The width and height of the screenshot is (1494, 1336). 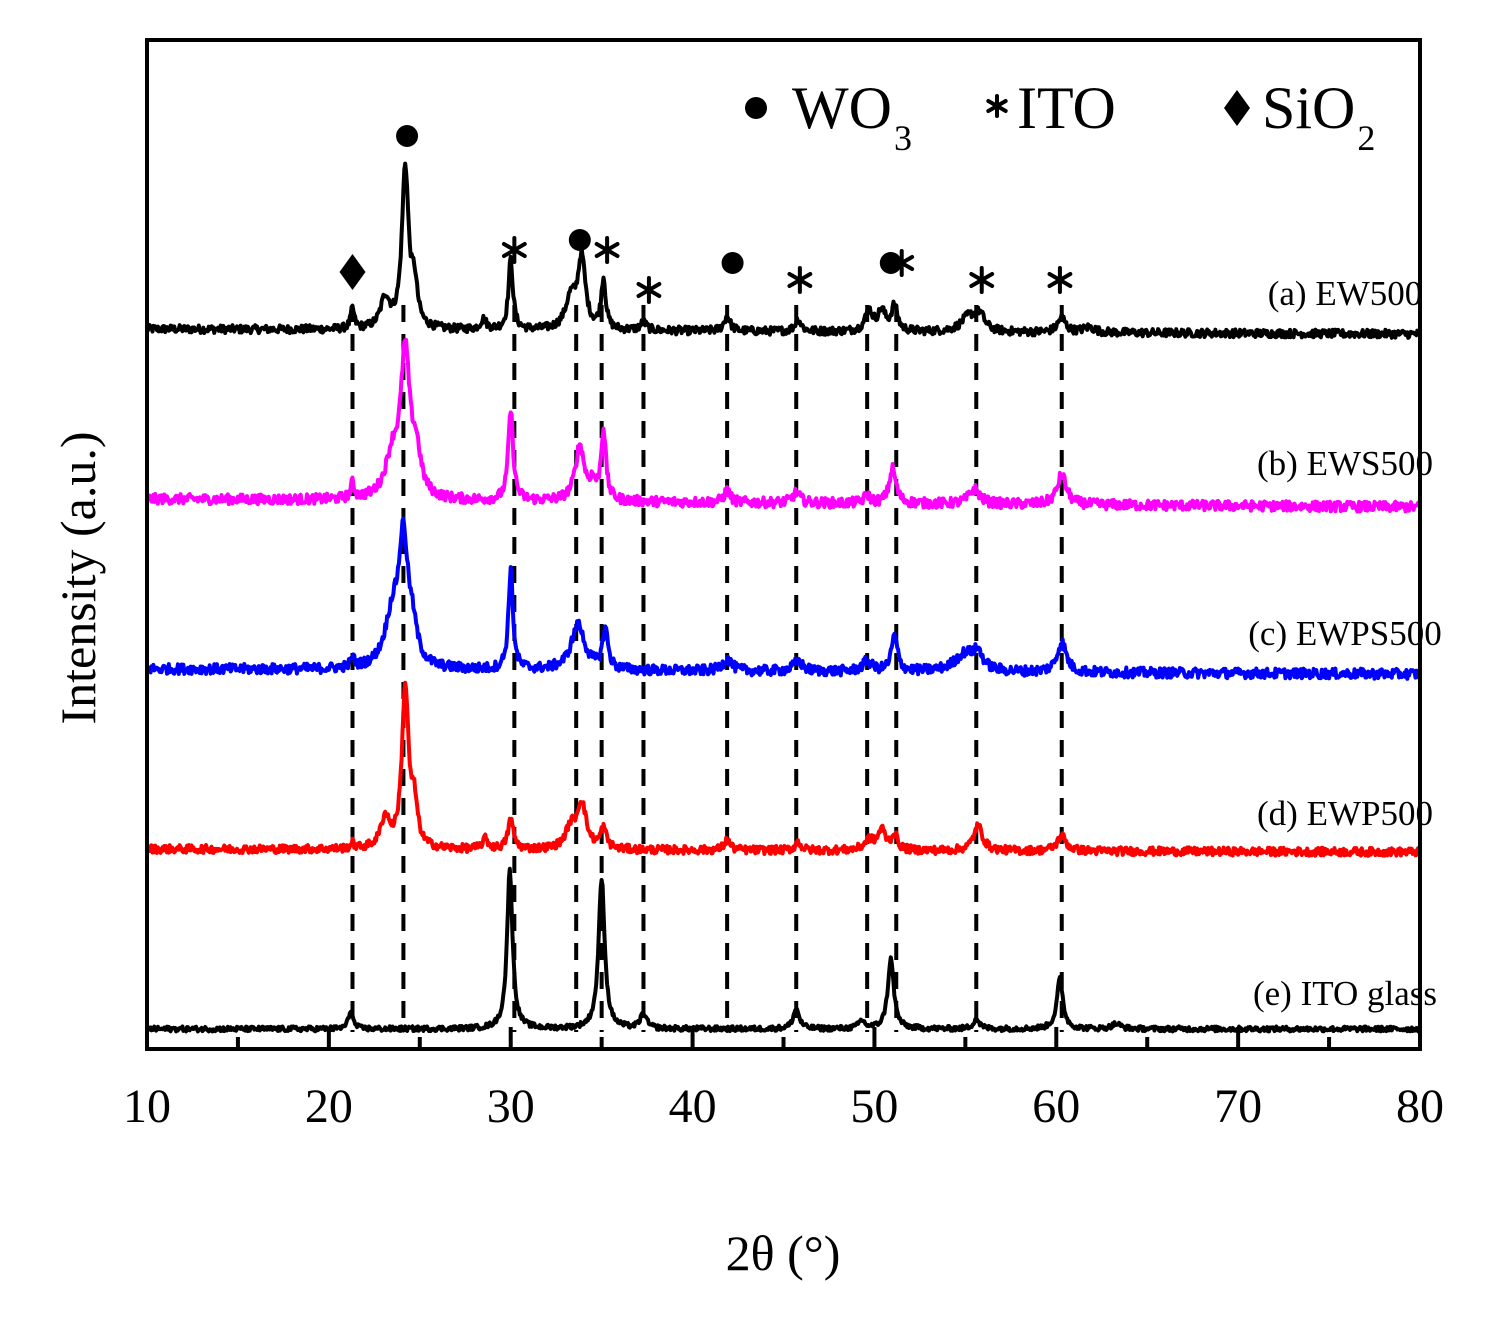 I want to click on legend-entry-asterisk: ITO, so click(x=1051, y=108).